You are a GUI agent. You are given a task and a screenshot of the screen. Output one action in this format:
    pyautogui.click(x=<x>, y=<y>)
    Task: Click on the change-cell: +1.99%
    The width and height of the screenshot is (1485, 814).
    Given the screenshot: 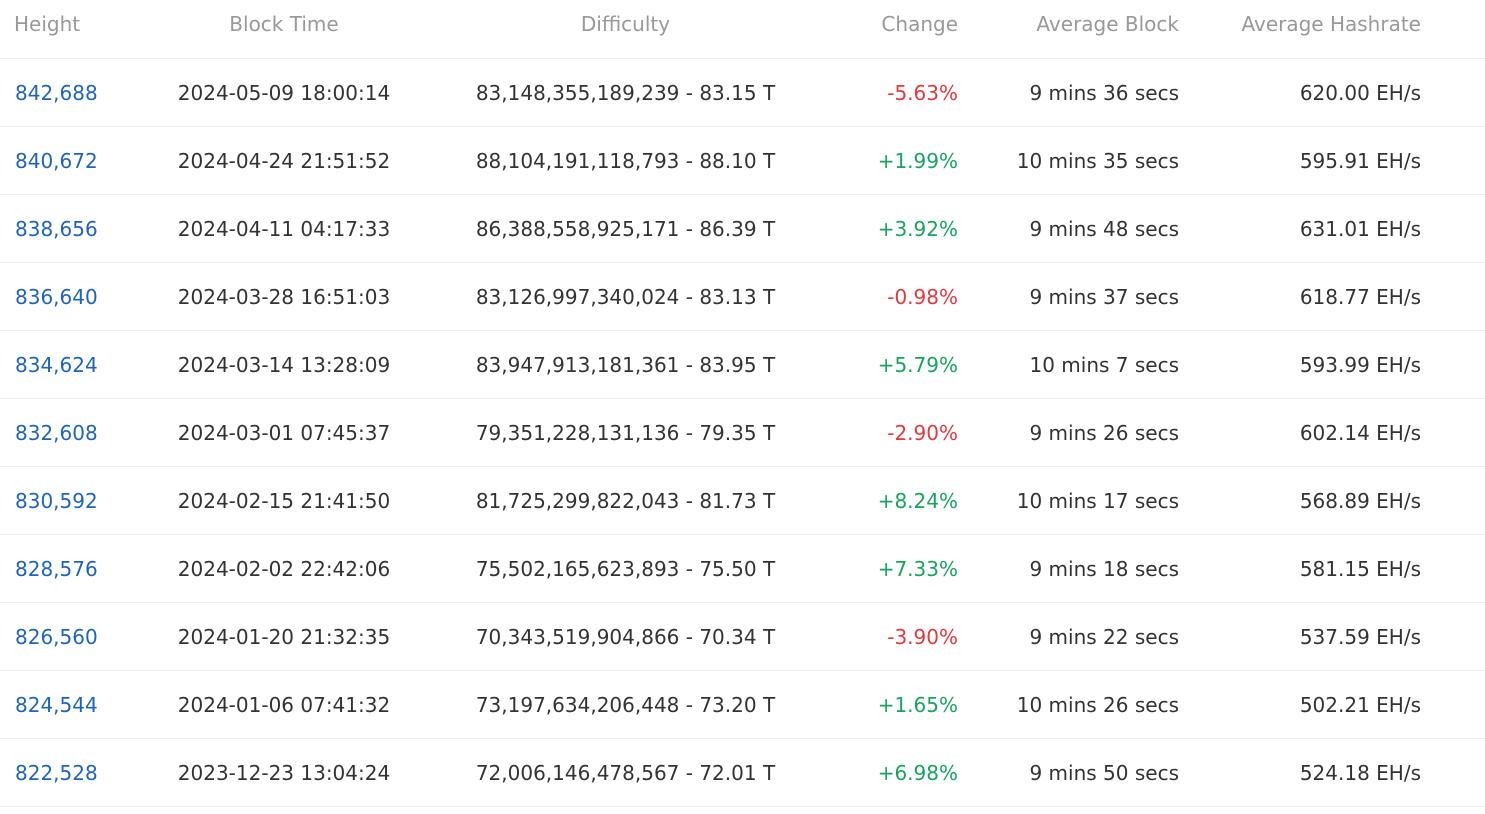 What is the action you would take?
    pyautogui.click(x=917, y=160)
    